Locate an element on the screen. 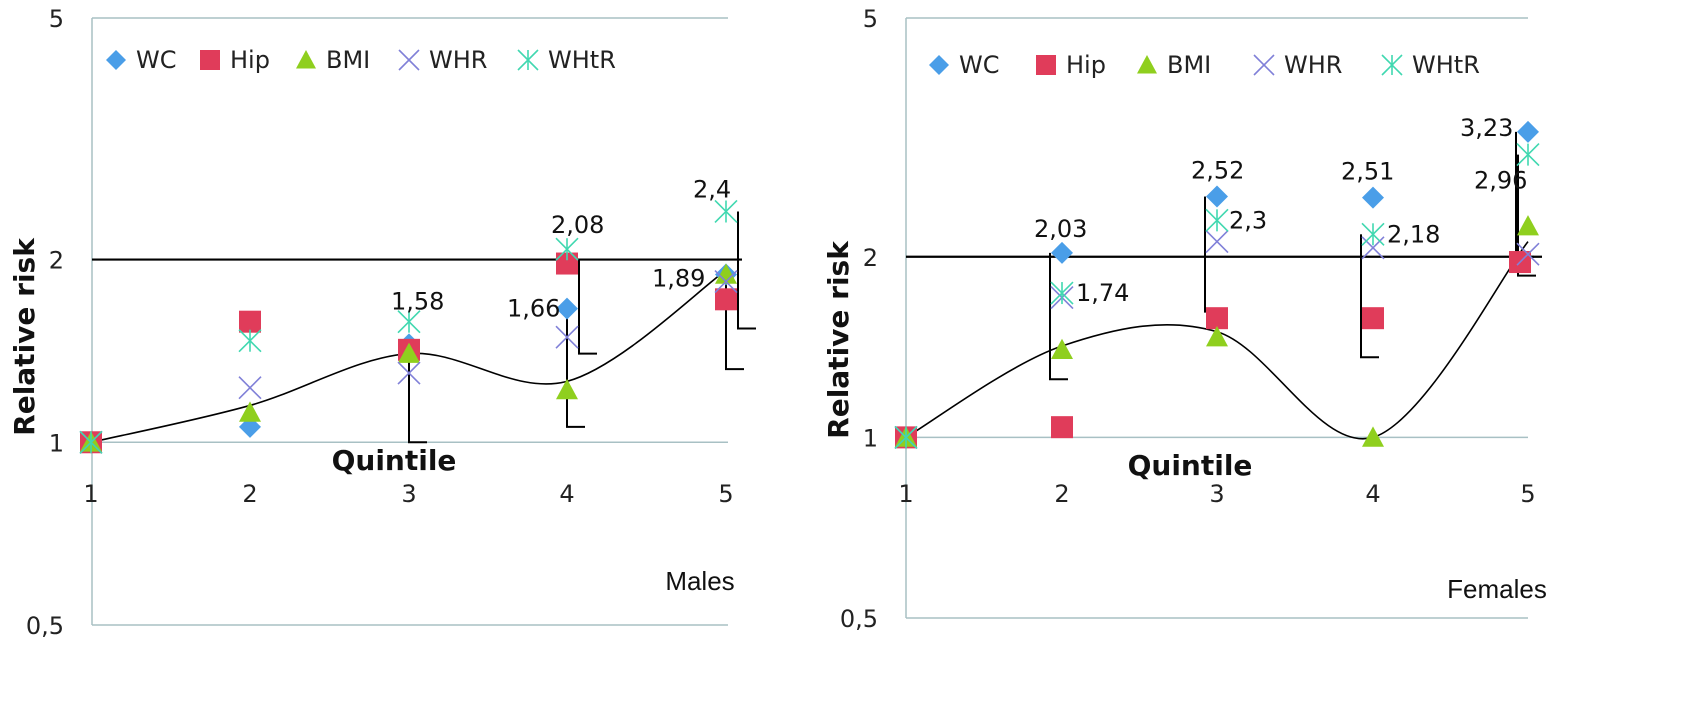 Image resolution: width=1701 pixels, height=705 pixels. legend-marker-whtr is located at coordinates (1392, 65).